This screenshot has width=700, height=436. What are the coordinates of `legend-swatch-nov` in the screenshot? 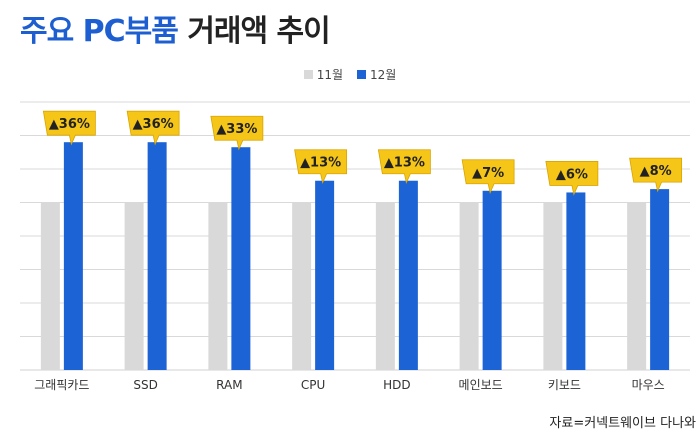 It's located at (308, 74).